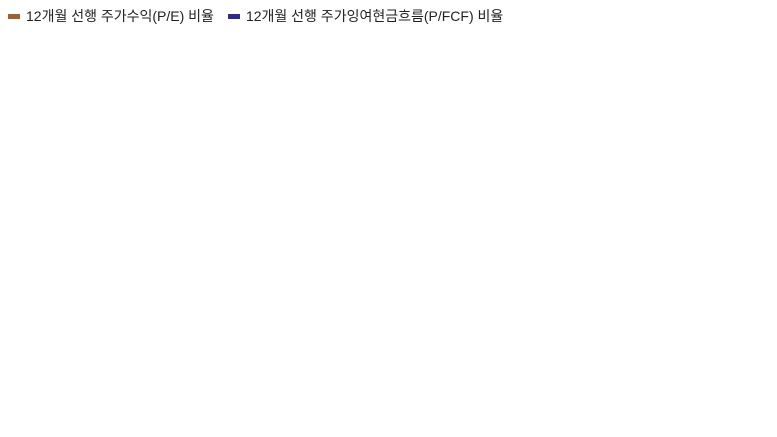 This screenshot has width=777, height=437. I want to click on y-tick-label: 30, so click(45, 47).